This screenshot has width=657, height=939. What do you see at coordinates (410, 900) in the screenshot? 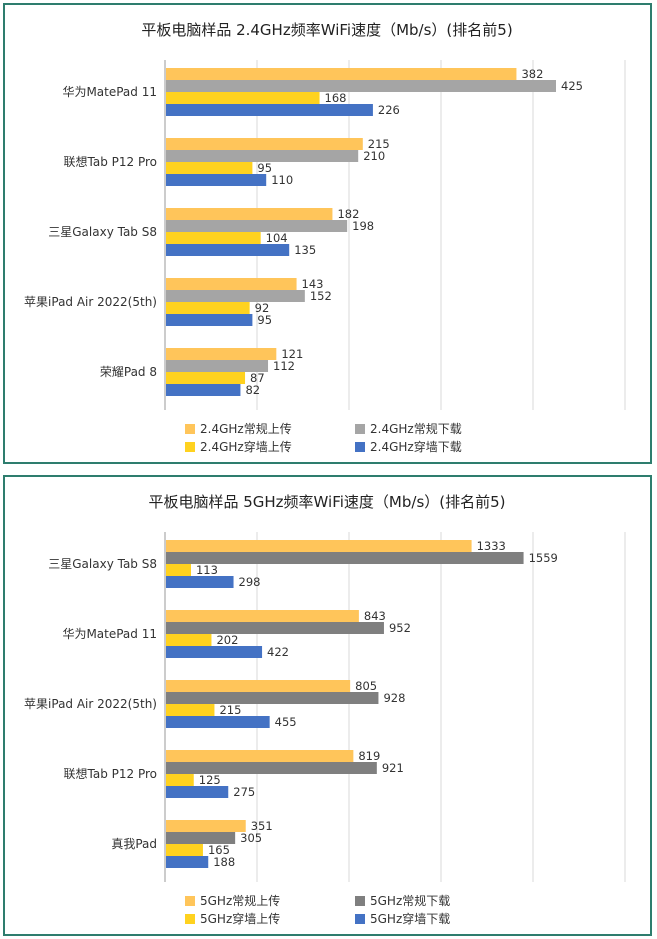
I see `c2-legend-label: 5GHz常规下载` at bounding box center [410, 900].